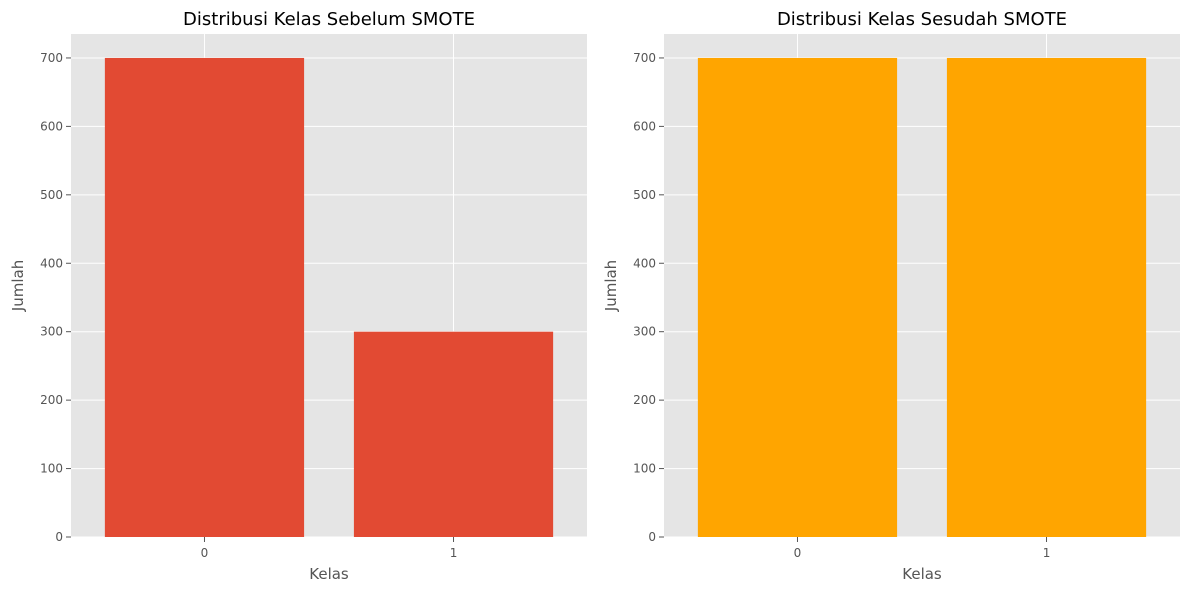  What do you see at coordinates (329, 19) in the screenshot?
I see `chart-title: Distribusi Kelas Sebelum SMOTE` at bounding box center [329, 19].